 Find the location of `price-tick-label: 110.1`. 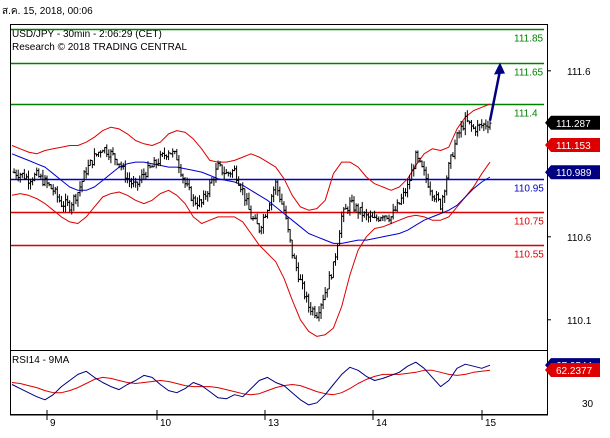

price-tick-label: 110.1 is located at coordinates (579, 321).